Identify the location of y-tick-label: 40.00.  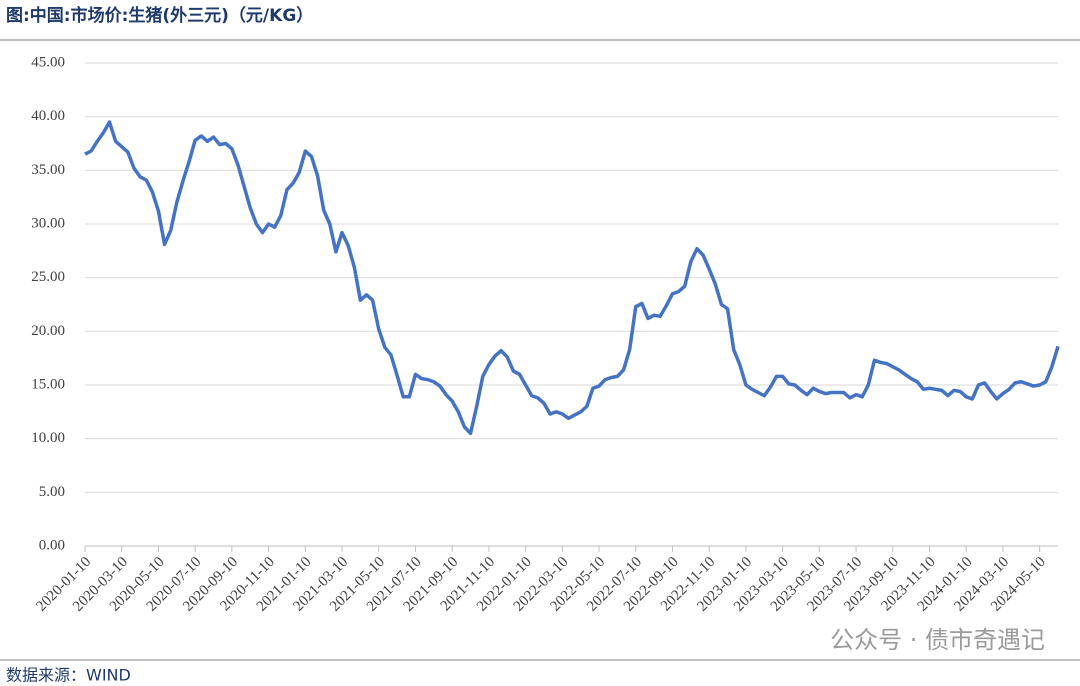
(48, 116).